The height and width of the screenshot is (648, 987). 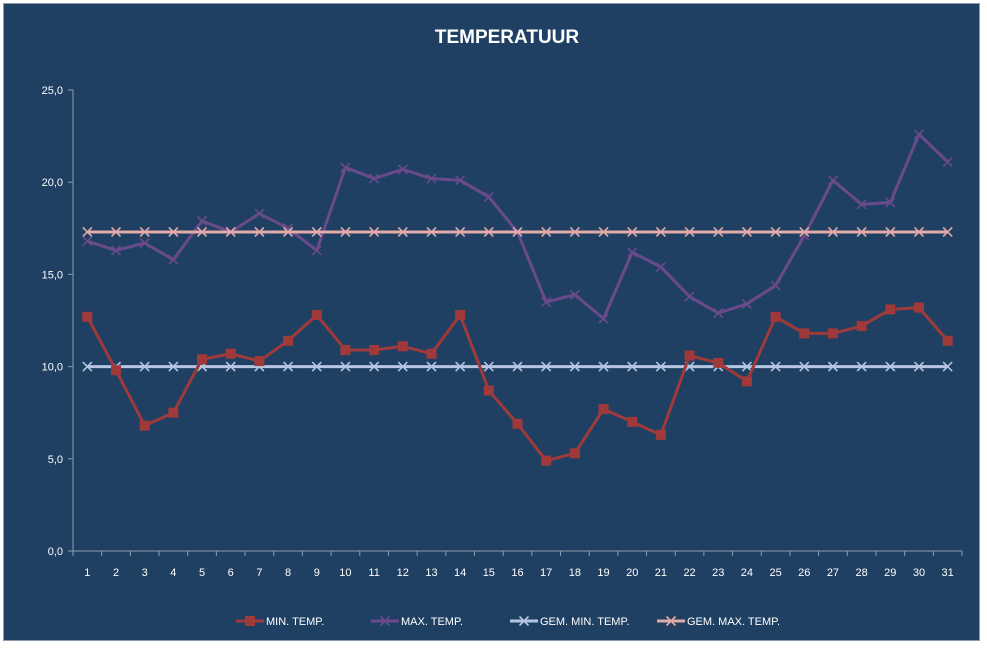 I want to click on x-tick-label: 30, so click(x=919, y=573).